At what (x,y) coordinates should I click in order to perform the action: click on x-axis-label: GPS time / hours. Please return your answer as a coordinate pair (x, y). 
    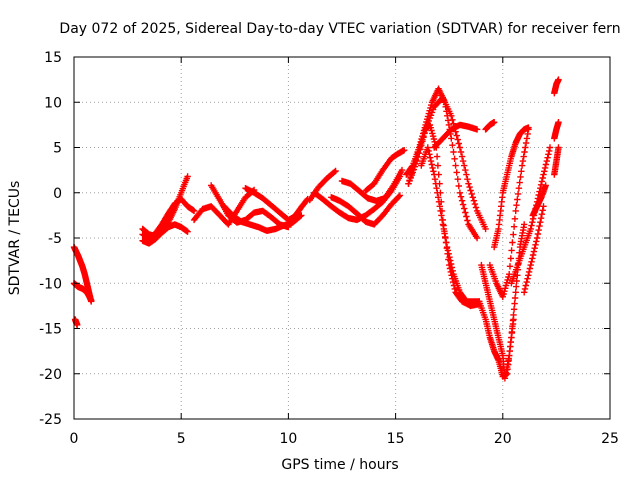
    Looking at the image, I should click on (339, 465).